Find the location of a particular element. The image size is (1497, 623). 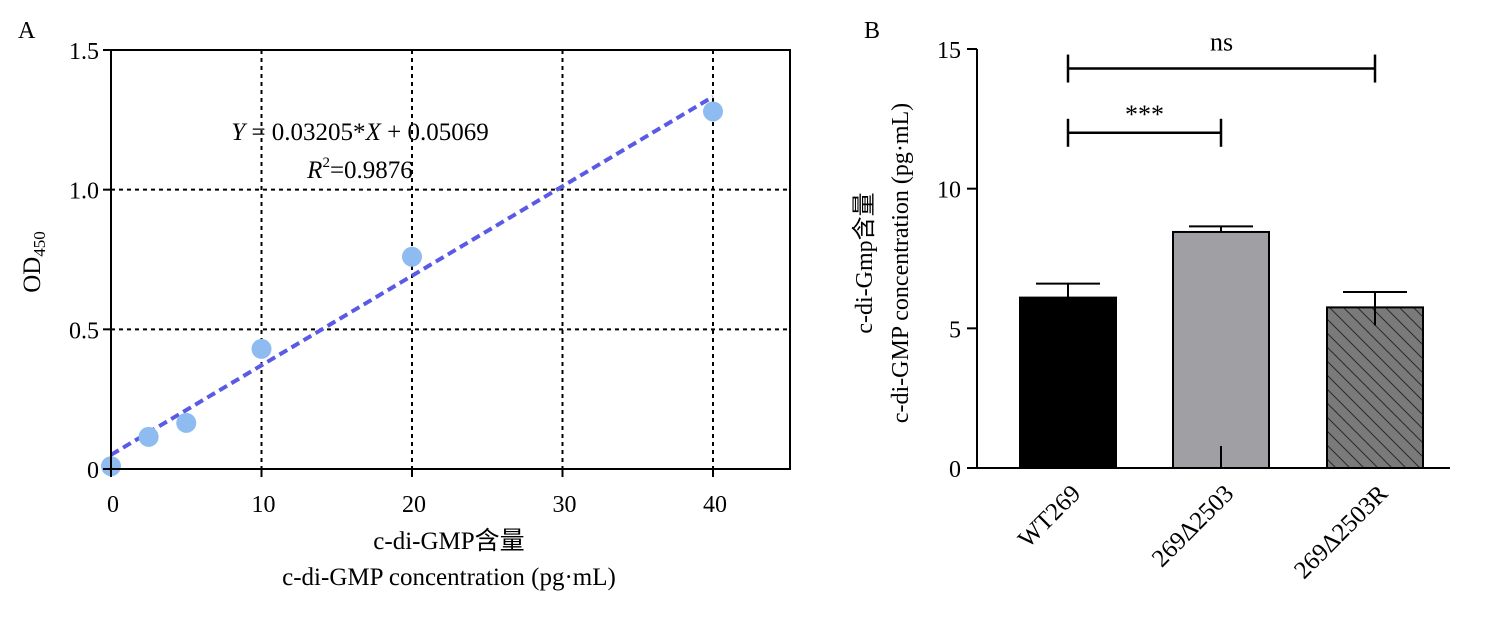

y-tick-label: 0.5 is located at coordinates (84, 331).